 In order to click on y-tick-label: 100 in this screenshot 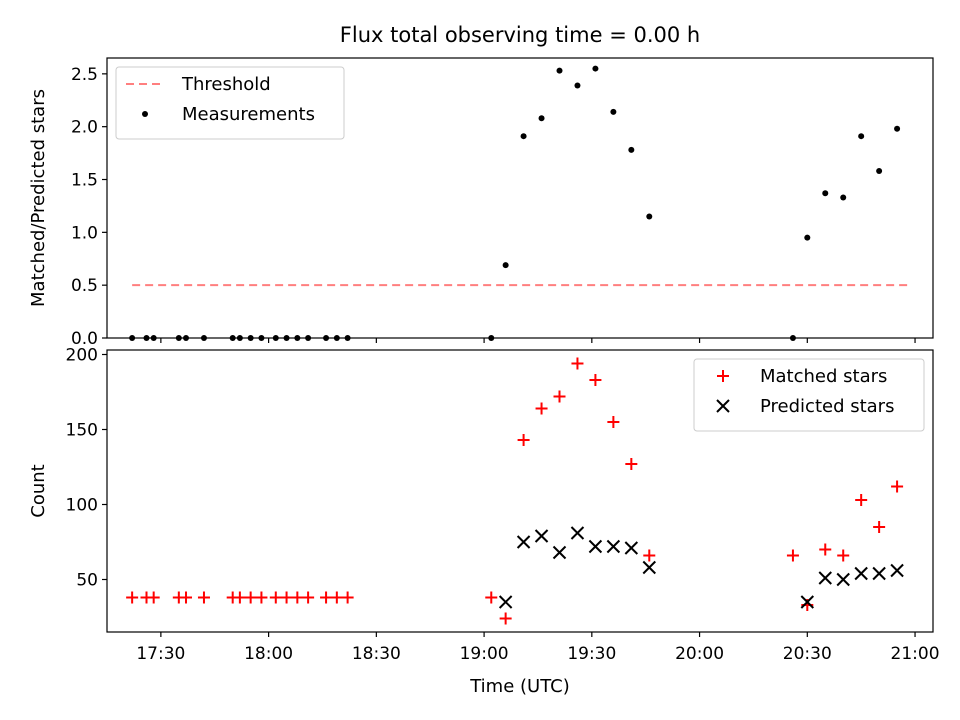, I will do `click(82, 506)`.